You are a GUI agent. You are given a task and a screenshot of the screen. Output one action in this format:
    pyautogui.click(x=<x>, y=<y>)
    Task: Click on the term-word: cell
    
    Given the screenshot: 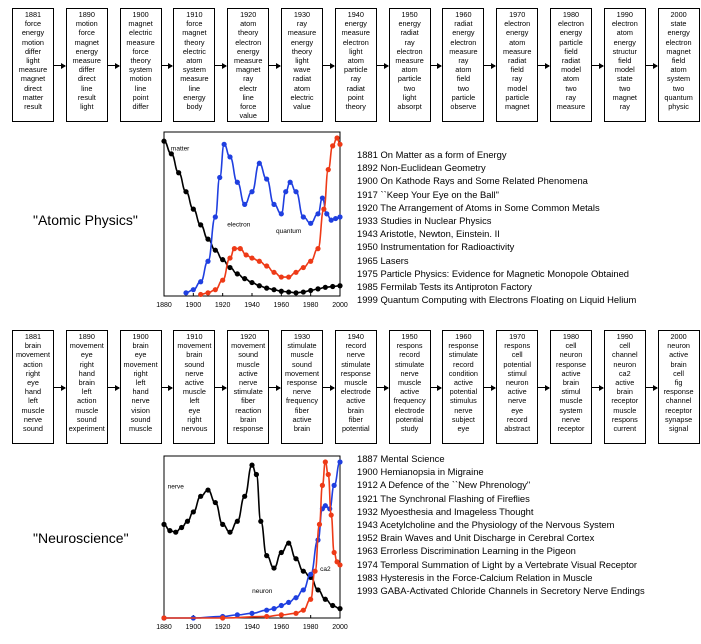 What is the action you would take?
    pyautogui.click(x=517, y=355)
    